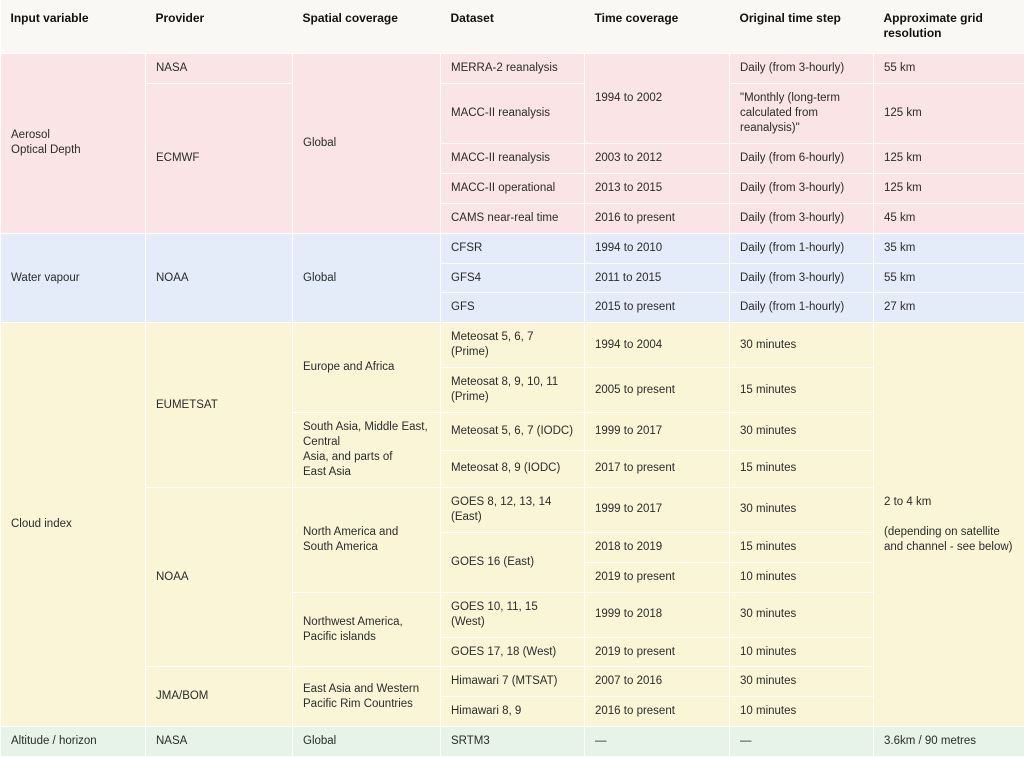 This screenshot has height=757, width=1024. I want to click on cell-resolution: 35 km, so click(949, 248).